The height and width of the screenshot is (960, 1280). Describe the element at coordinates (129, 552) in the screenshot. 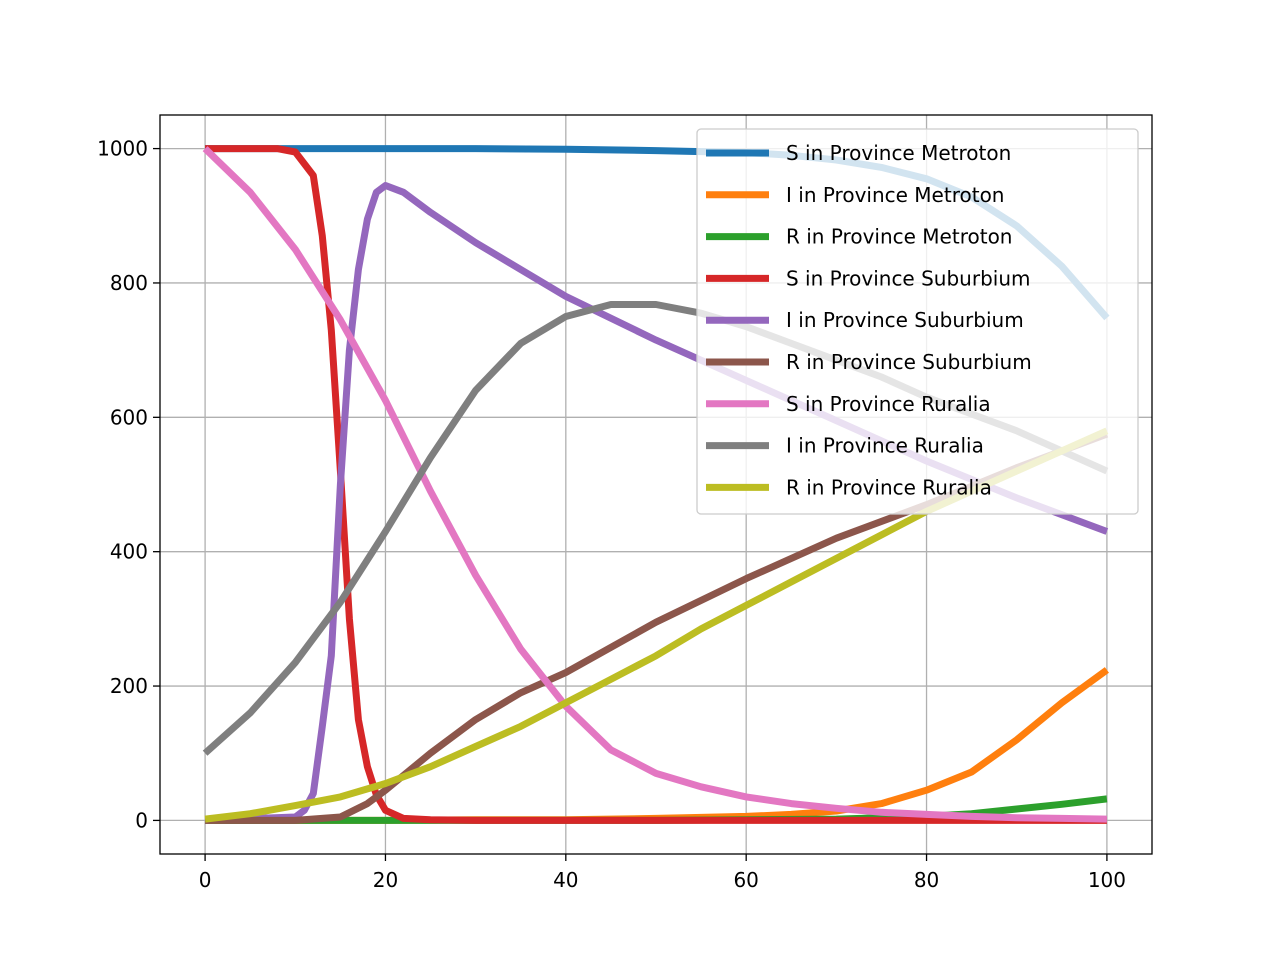

I see `y-tick-label: 400` at that location.